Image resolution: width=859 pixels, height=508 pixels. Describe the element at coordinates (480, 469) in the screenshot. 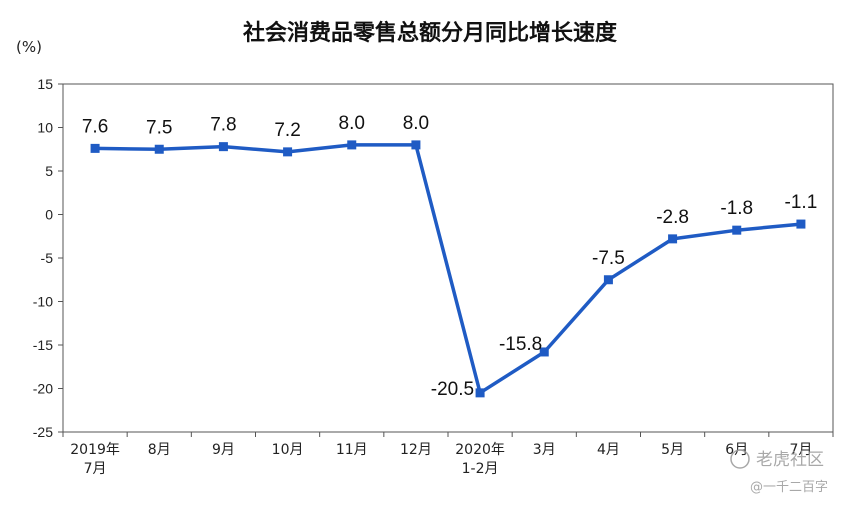

I see `x-tick-label: 1-2月` at that location.